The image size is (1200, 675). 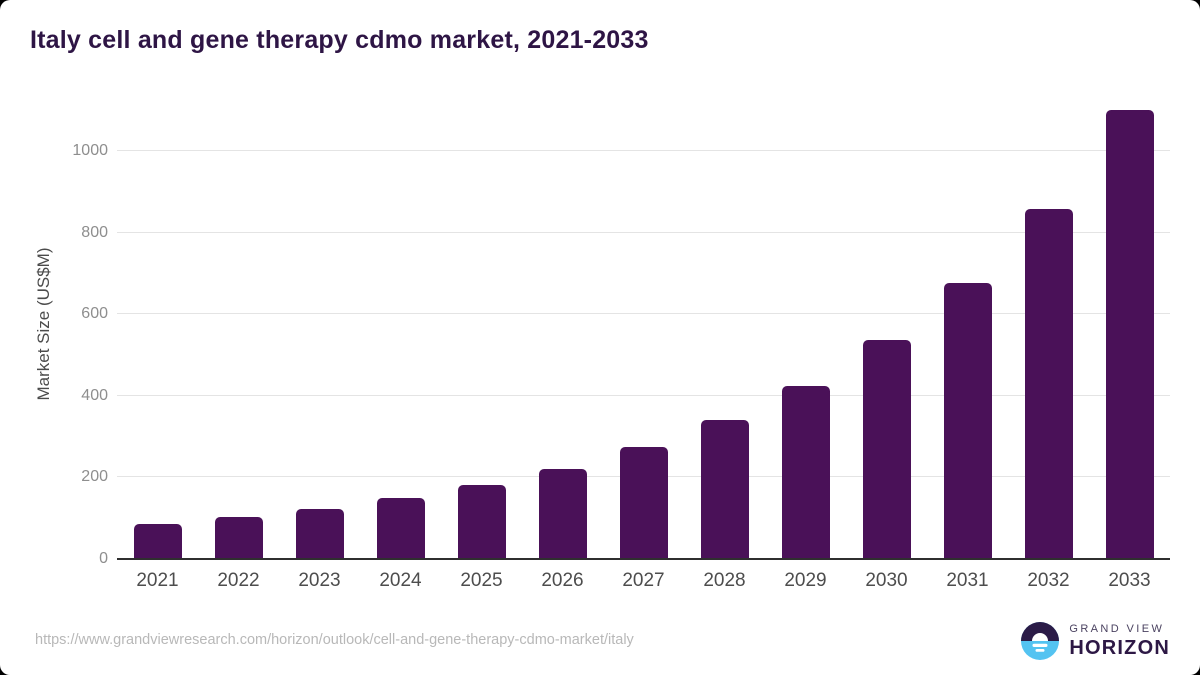 What do you see at coordinates (886, 324) in the screenshot?
I see `bar-slot-2030` at bounding box center [886, 324].